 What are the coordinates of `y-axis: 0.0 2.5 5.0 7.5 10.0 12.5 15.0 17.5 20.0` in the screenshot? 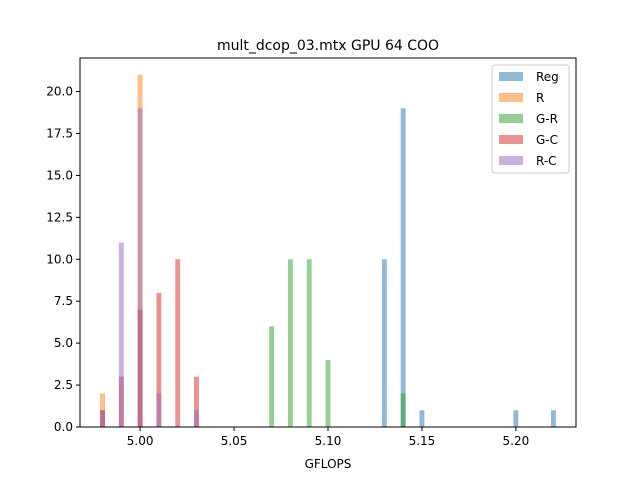 It's located at (63, 259).